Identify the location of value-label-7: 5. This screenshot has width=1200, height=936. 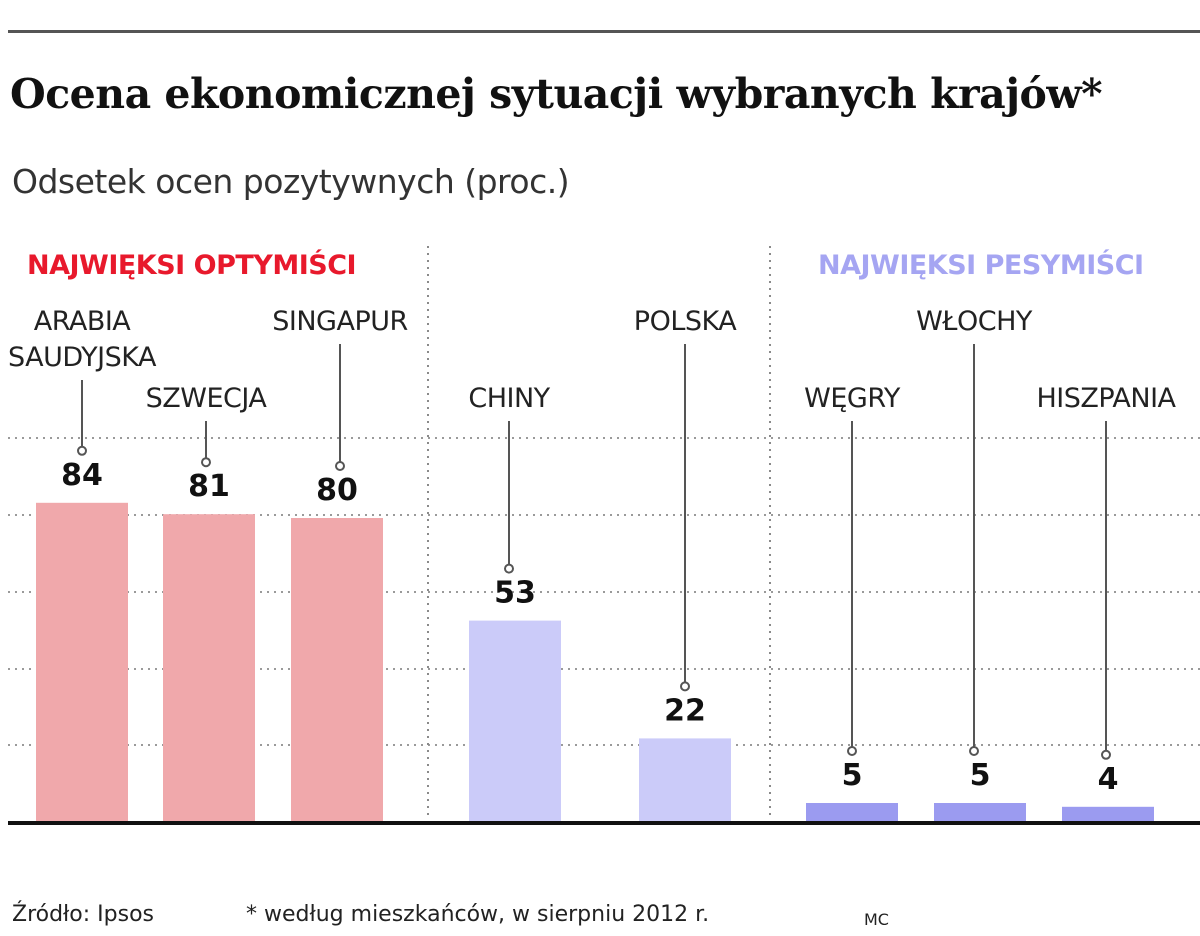
(980, 775).